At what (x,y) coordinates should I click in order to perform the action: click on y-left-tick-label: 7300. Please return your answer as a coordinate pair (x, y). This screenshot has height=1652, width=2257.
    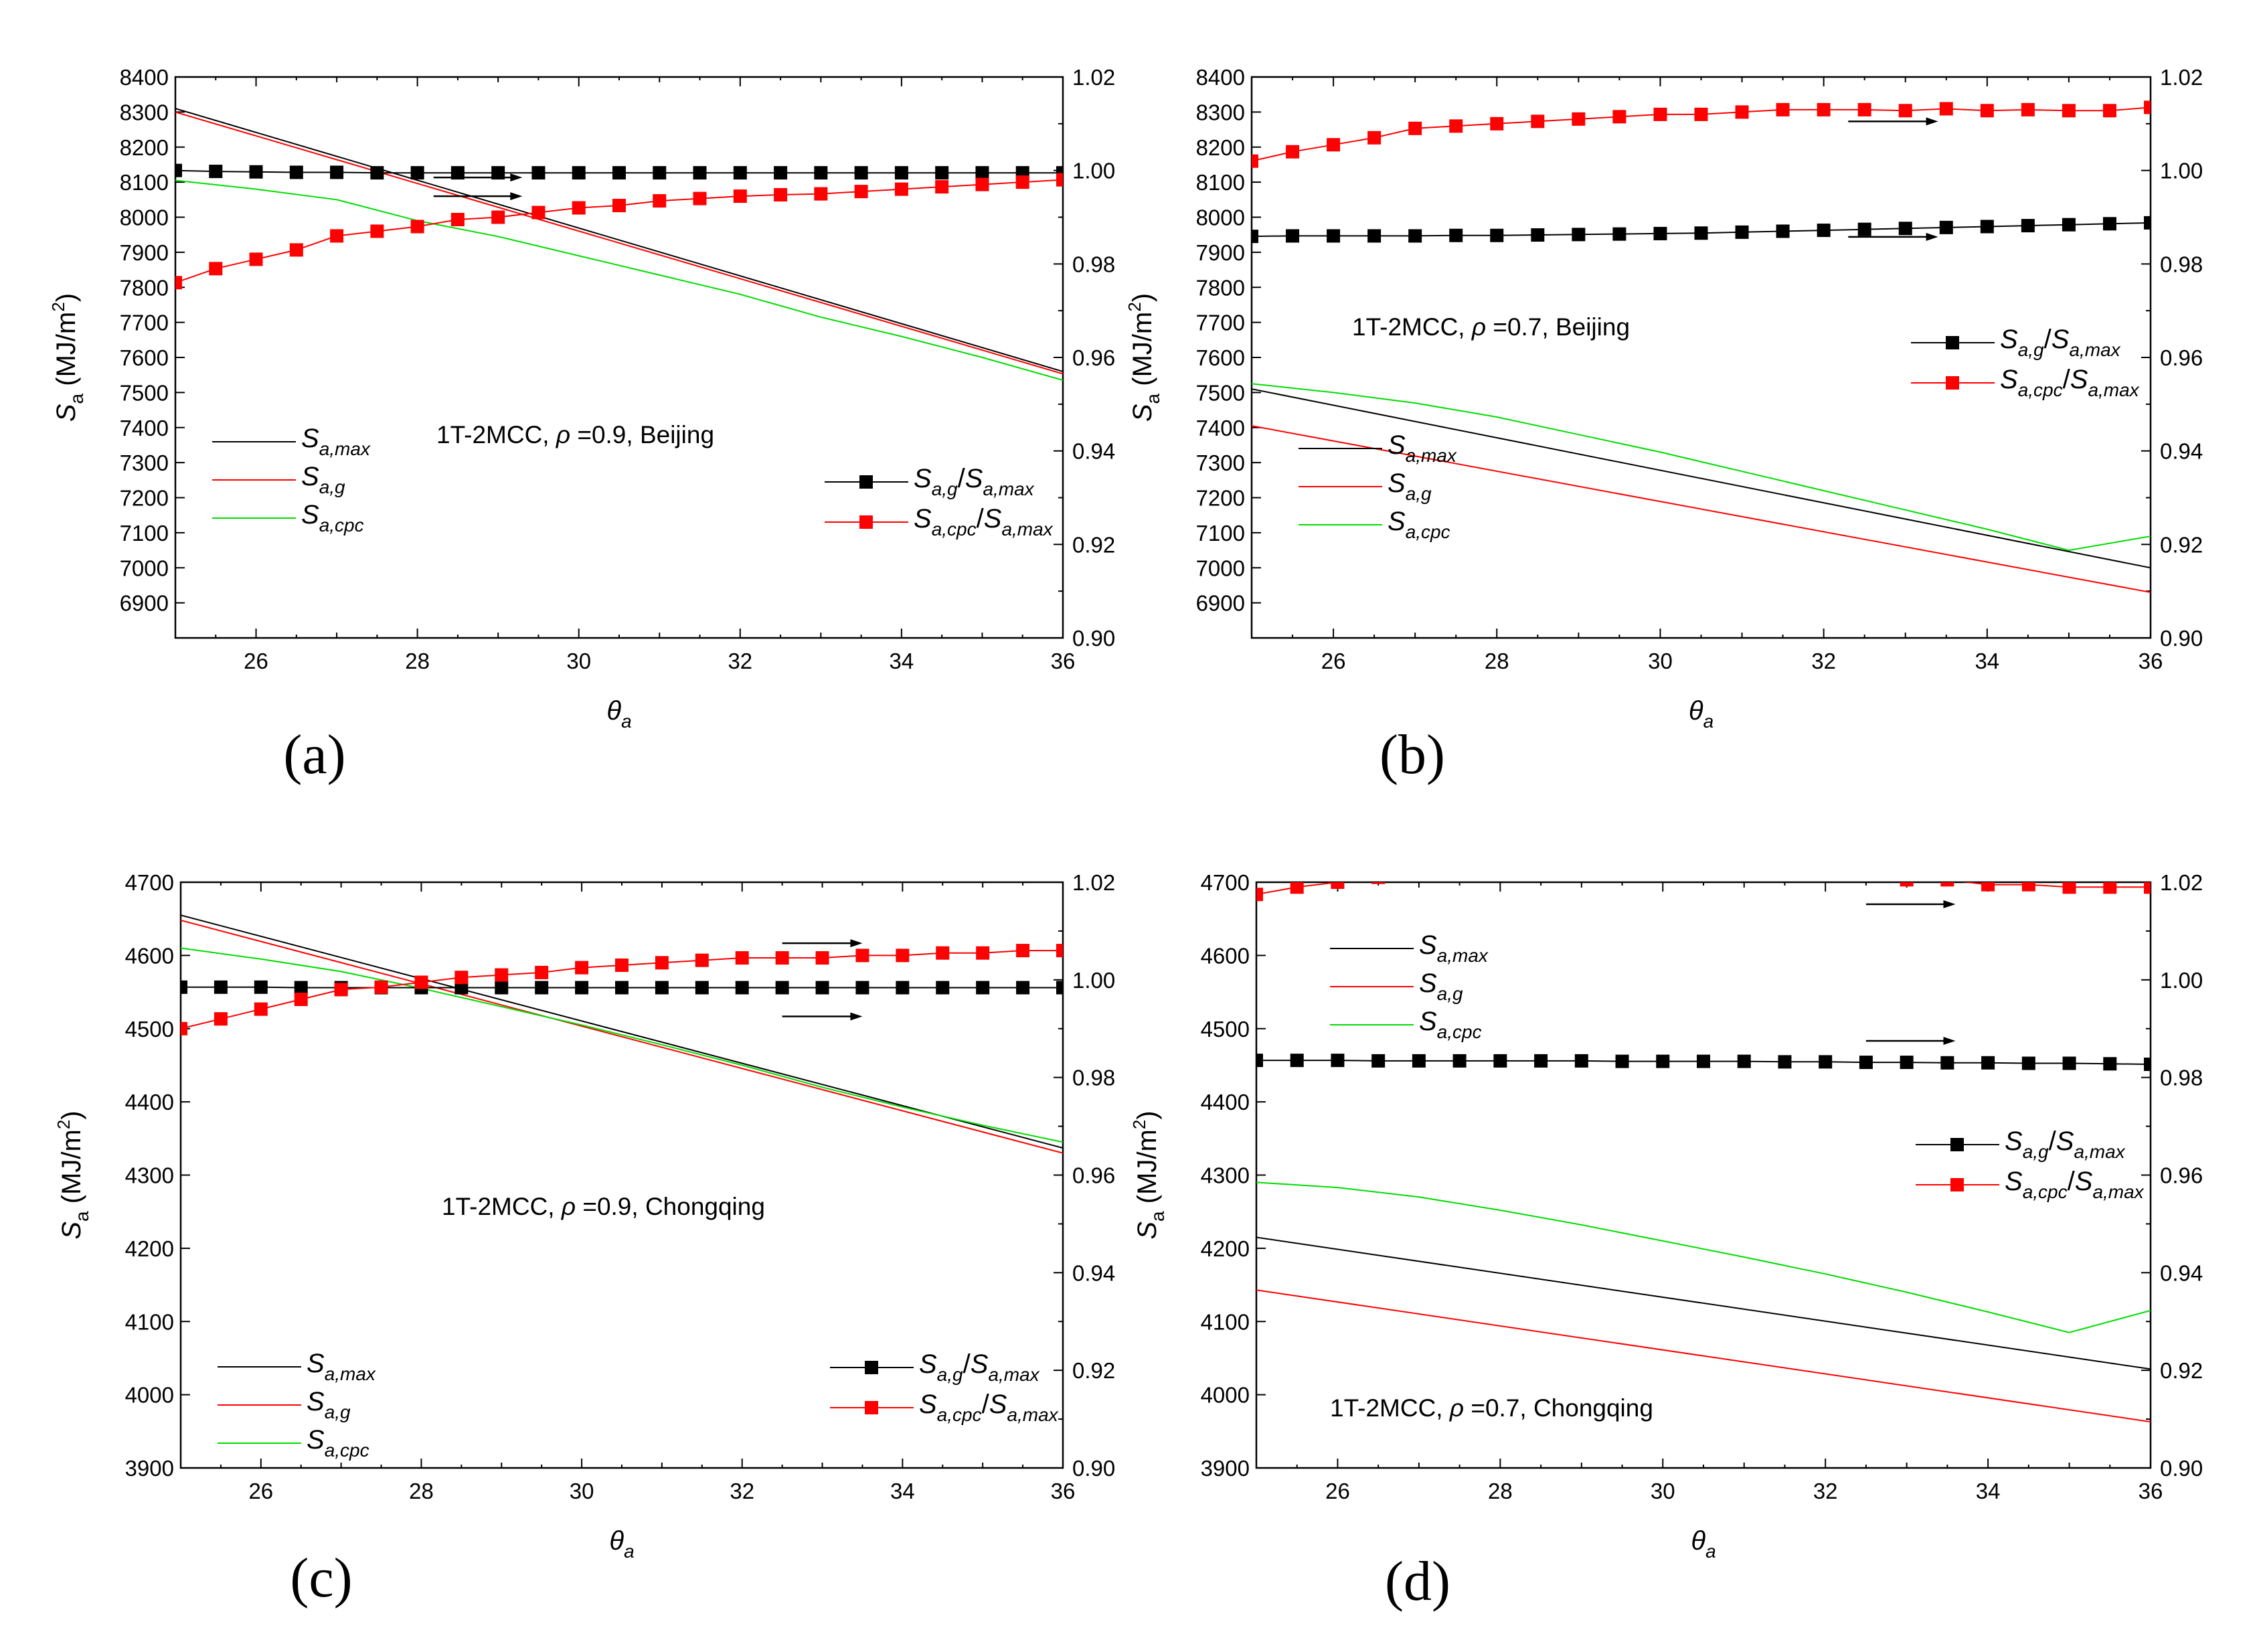
    Looking at the image, I should click on (1221, 463).